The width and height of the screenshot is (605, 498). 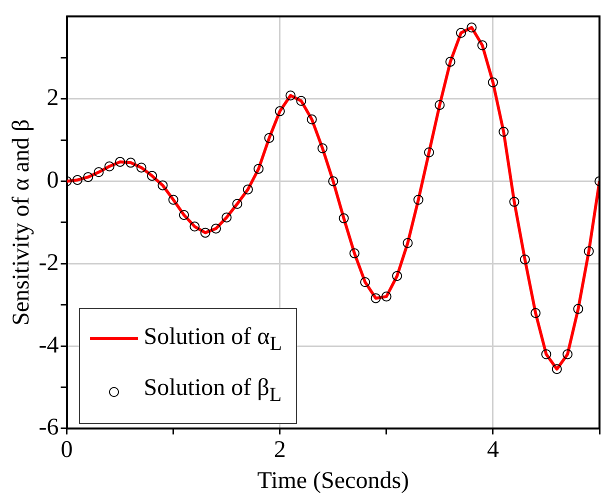 I want to click on y-tick-label: -4, so click(x=48, y=345).